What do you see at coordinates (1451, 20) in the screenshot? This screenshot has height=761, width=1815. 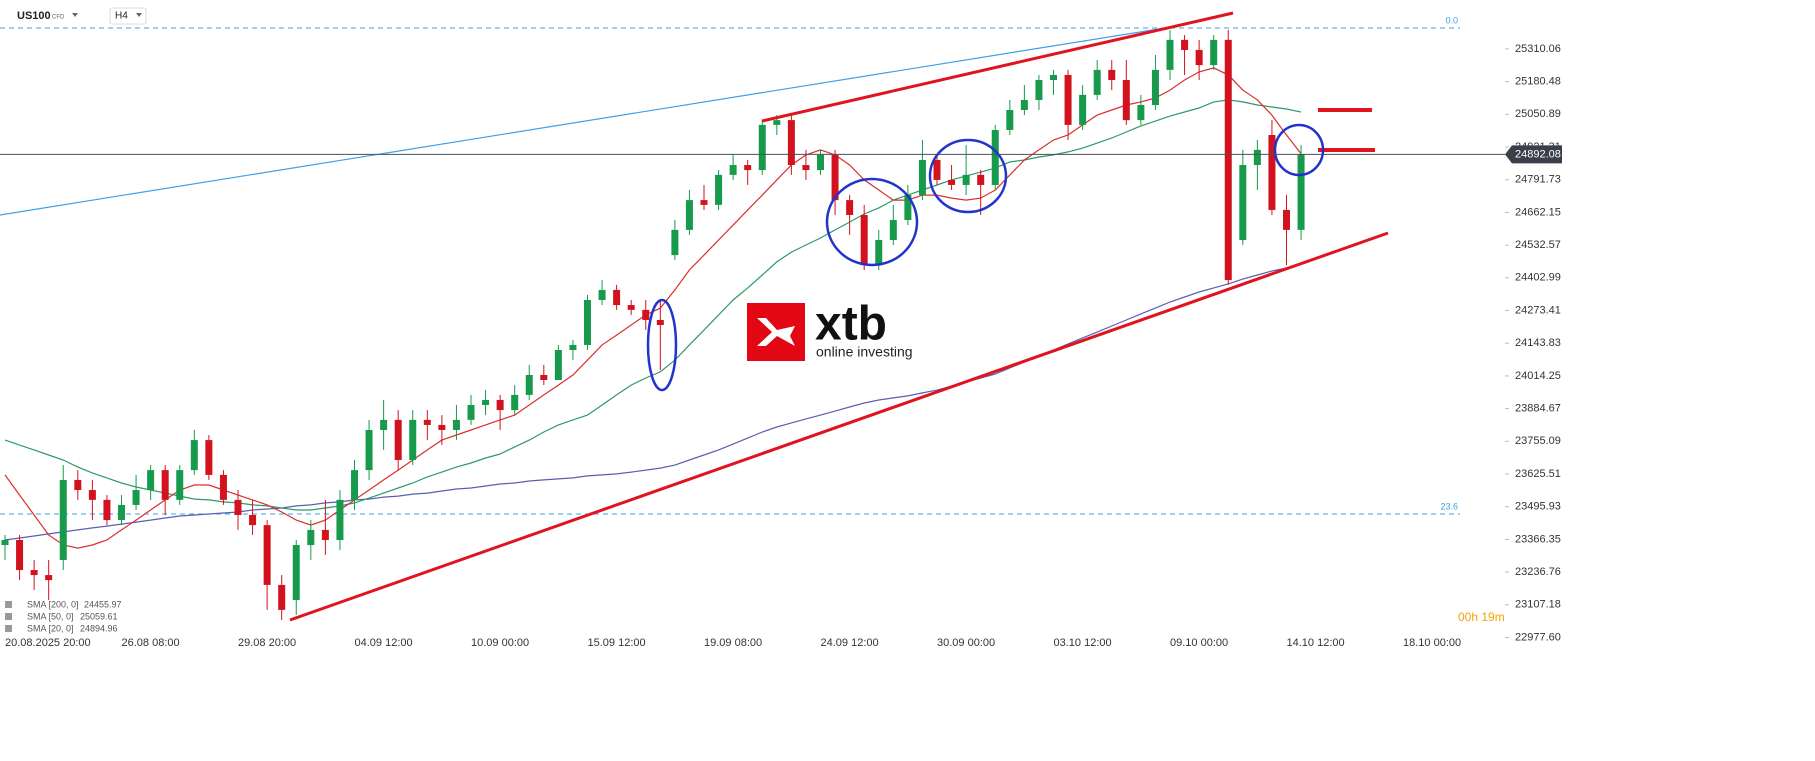 I see `fib-label: 0.0` at bounding box center [1451, 20].